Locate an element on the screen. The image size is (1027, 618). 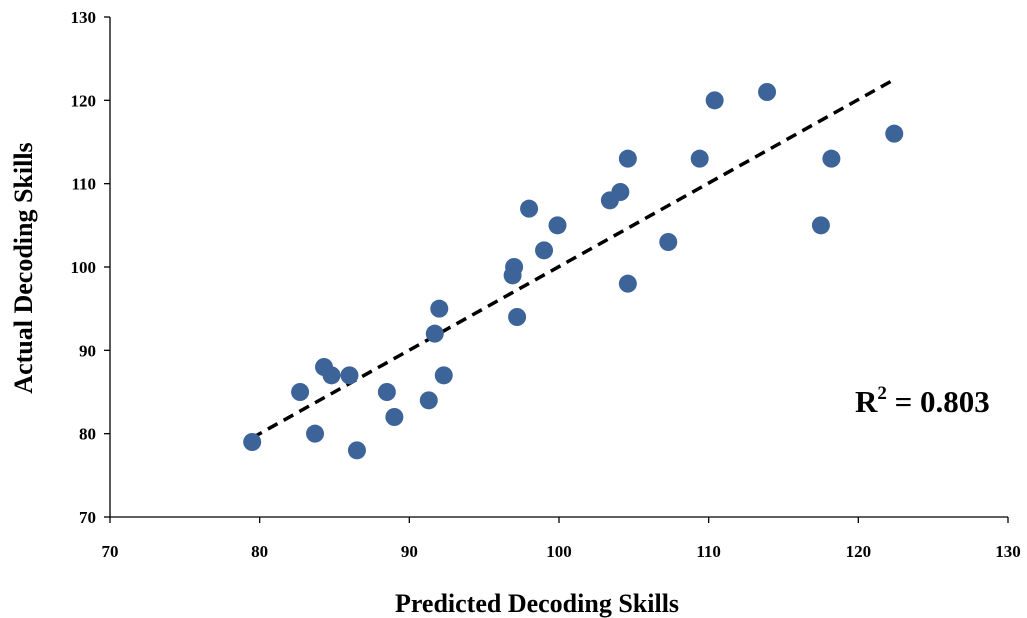
y-tick-label: 120 is located at coordinates (84, 100).